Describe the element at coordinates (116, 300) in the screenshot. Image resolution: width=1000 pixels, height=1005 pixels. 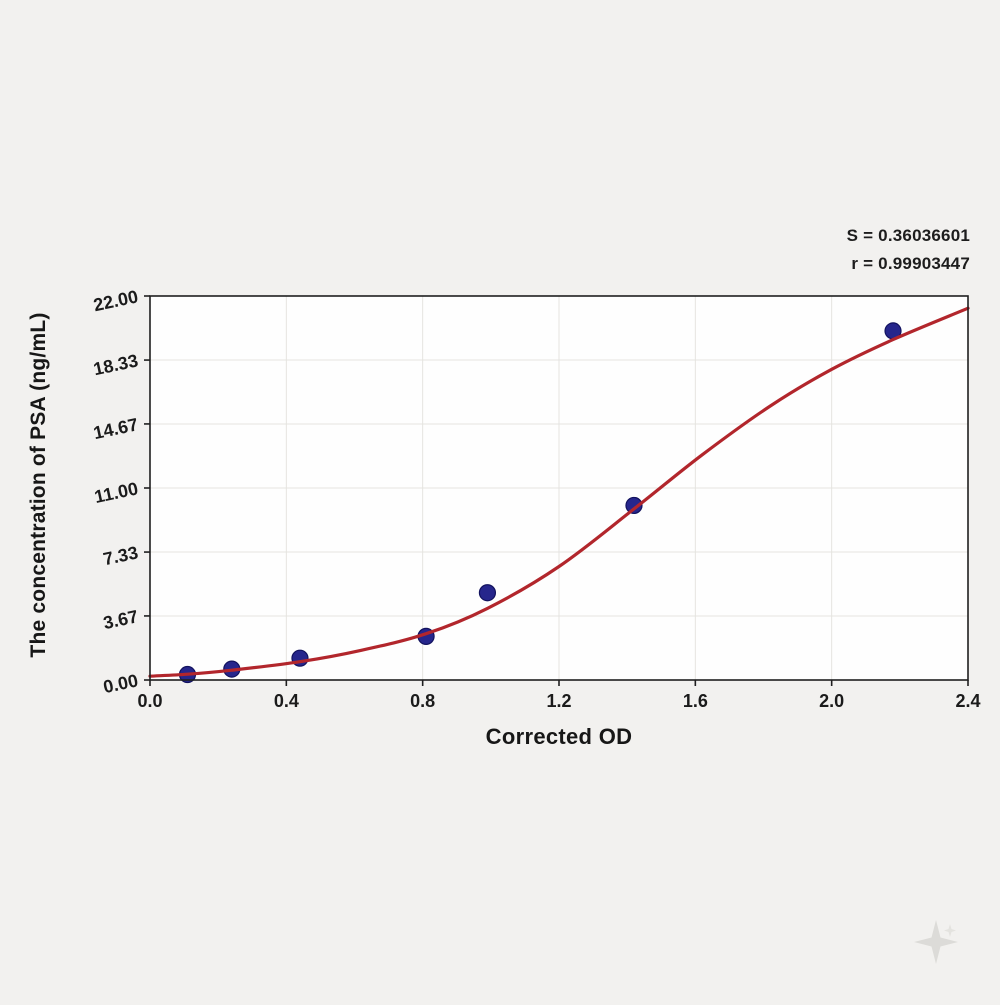
I see `y-tick-label: 22.00` at that location.